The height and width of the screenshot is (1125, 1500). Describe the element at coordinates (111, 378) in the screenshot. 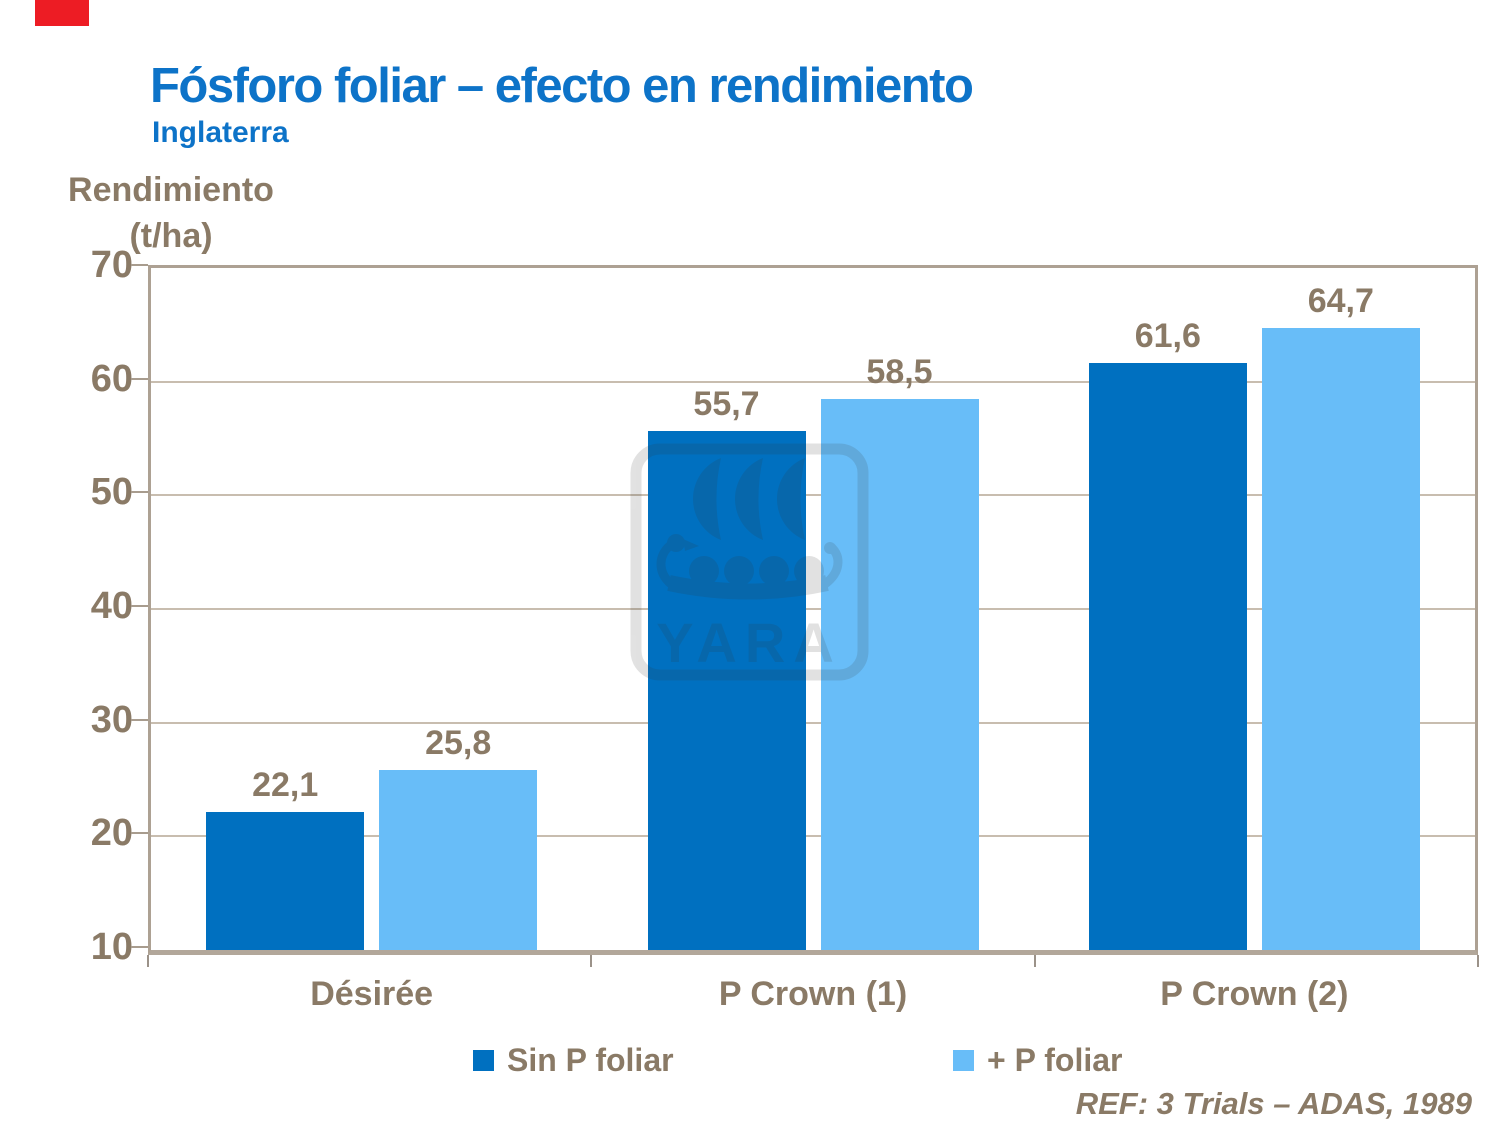

I see `y-tick-label: 60` at that location.